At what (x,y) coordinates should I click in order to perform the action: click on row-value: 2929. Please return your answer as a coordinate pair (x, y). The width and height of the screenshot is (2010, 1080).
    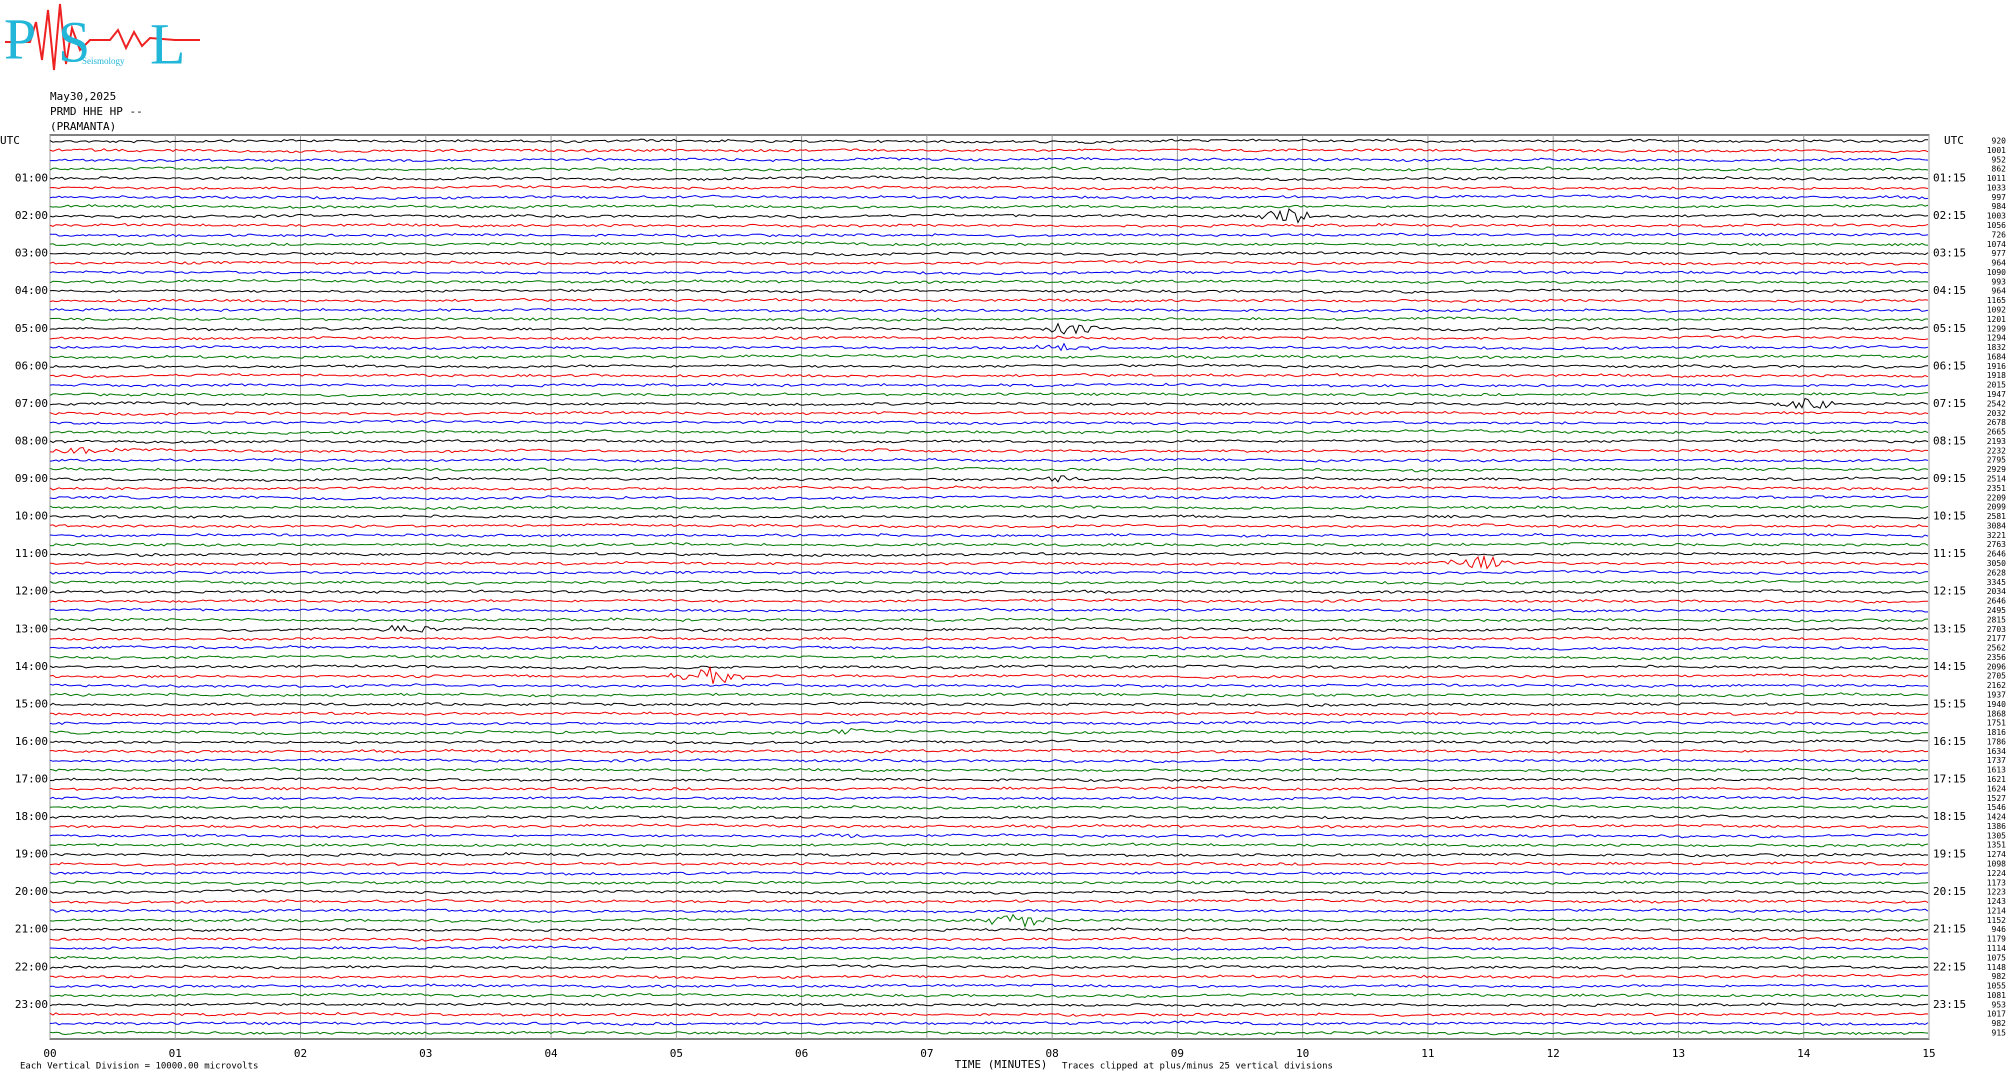
    Looking at the image, I should click on (1996, 469).